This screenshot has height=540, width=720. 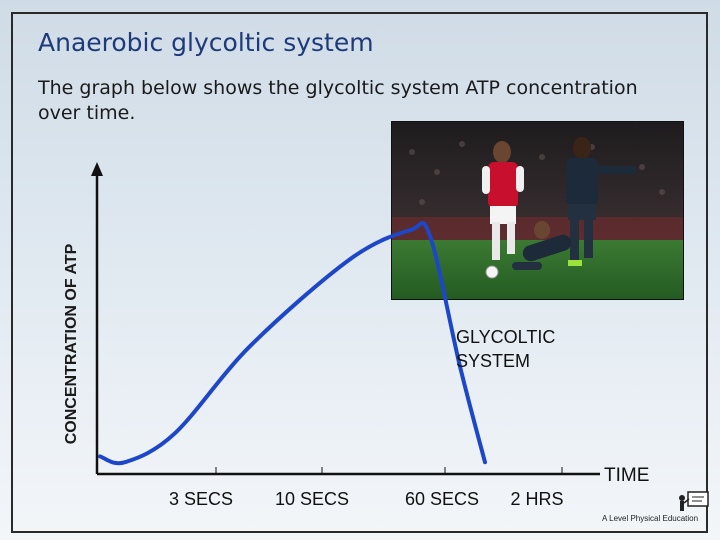 I want to click on football-players-photo, so click(x=537, y=210).